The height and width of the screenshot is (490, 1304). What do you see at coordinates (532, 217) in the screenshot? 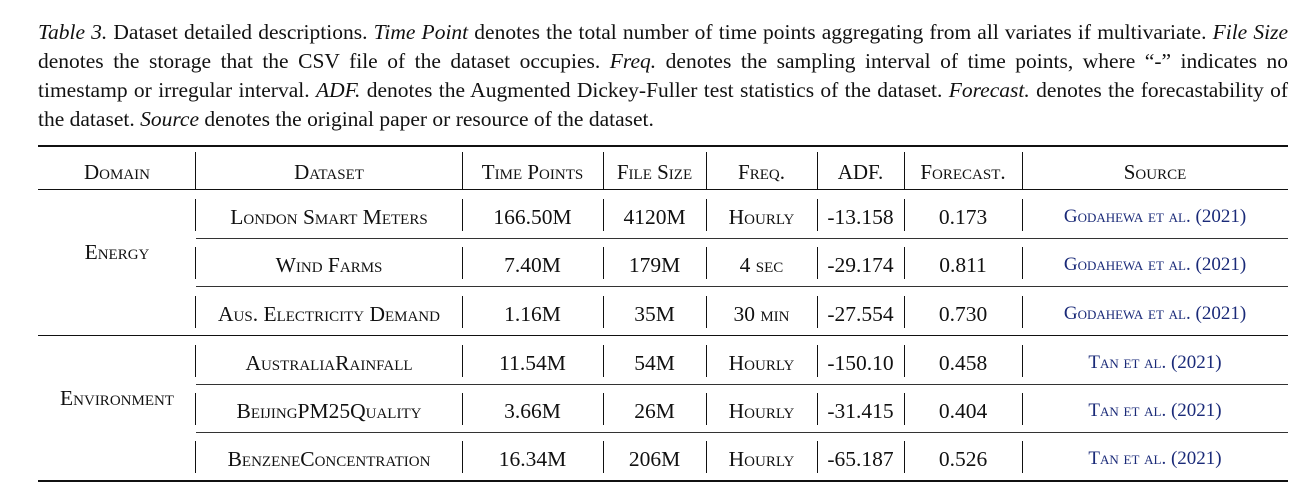
I see `table-cell-timepoints: 166.50M` at bounding box center [532, 217].